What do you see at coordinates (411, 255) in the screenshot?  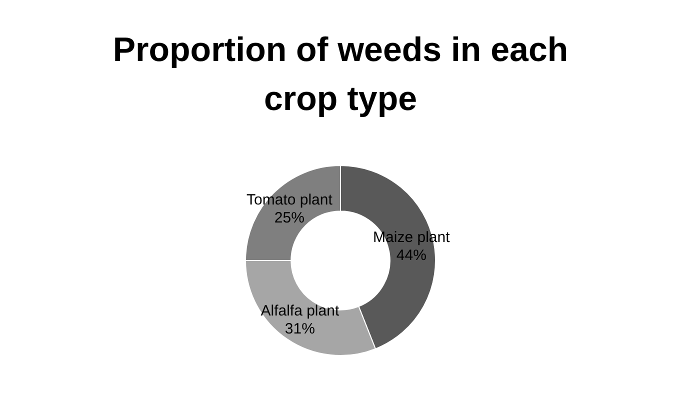 I see `data-label: 44%` at bounding box center [411, 255].